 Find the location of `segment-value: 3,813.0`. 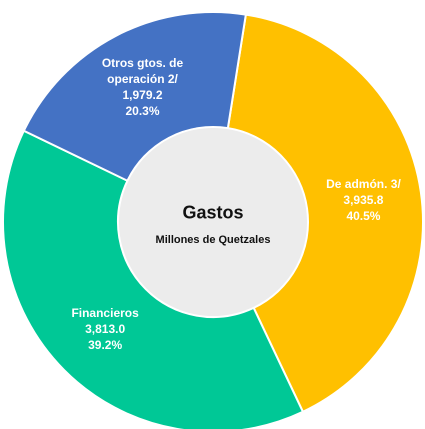

segment-value: 3,813.0 is located at coordinates (105, 329).